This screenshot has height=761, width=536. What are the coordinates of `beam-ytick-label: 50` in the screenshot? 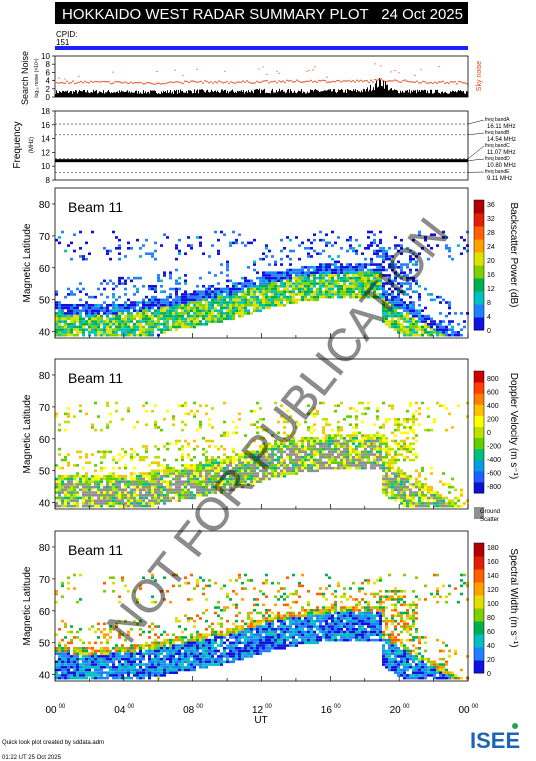 It's located at (45, 472).